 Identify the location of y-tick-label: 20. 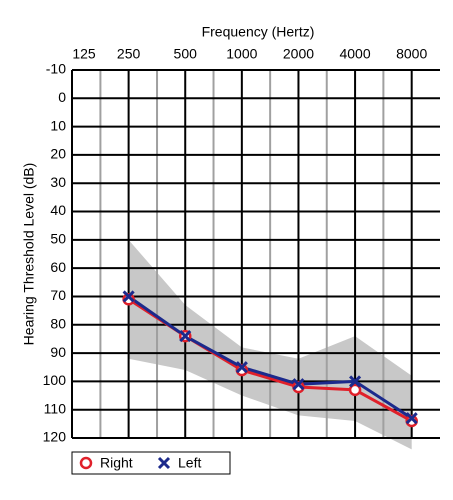
(58, 154).